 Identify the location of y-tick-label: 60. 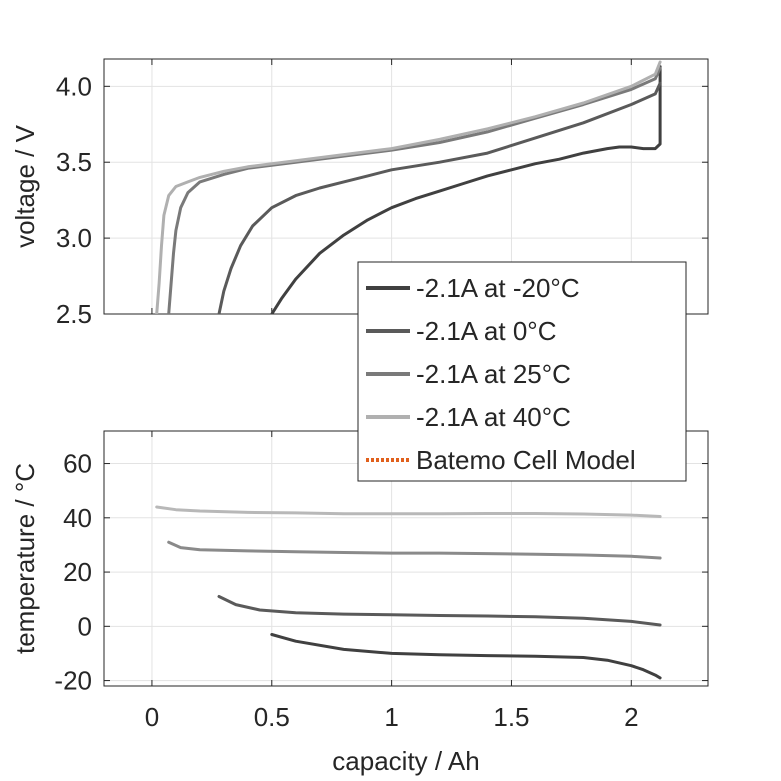
(77, 464).